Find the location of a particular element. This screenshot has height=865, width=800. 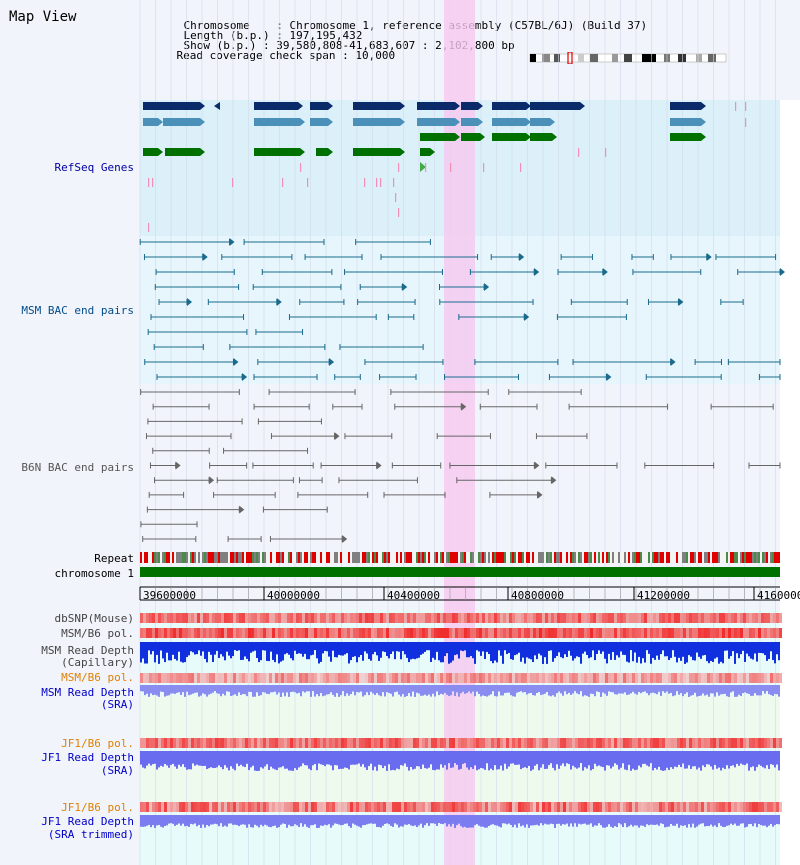

label-b6n-bac: B6N BAC end pairs is located at coordinates (77, 467).